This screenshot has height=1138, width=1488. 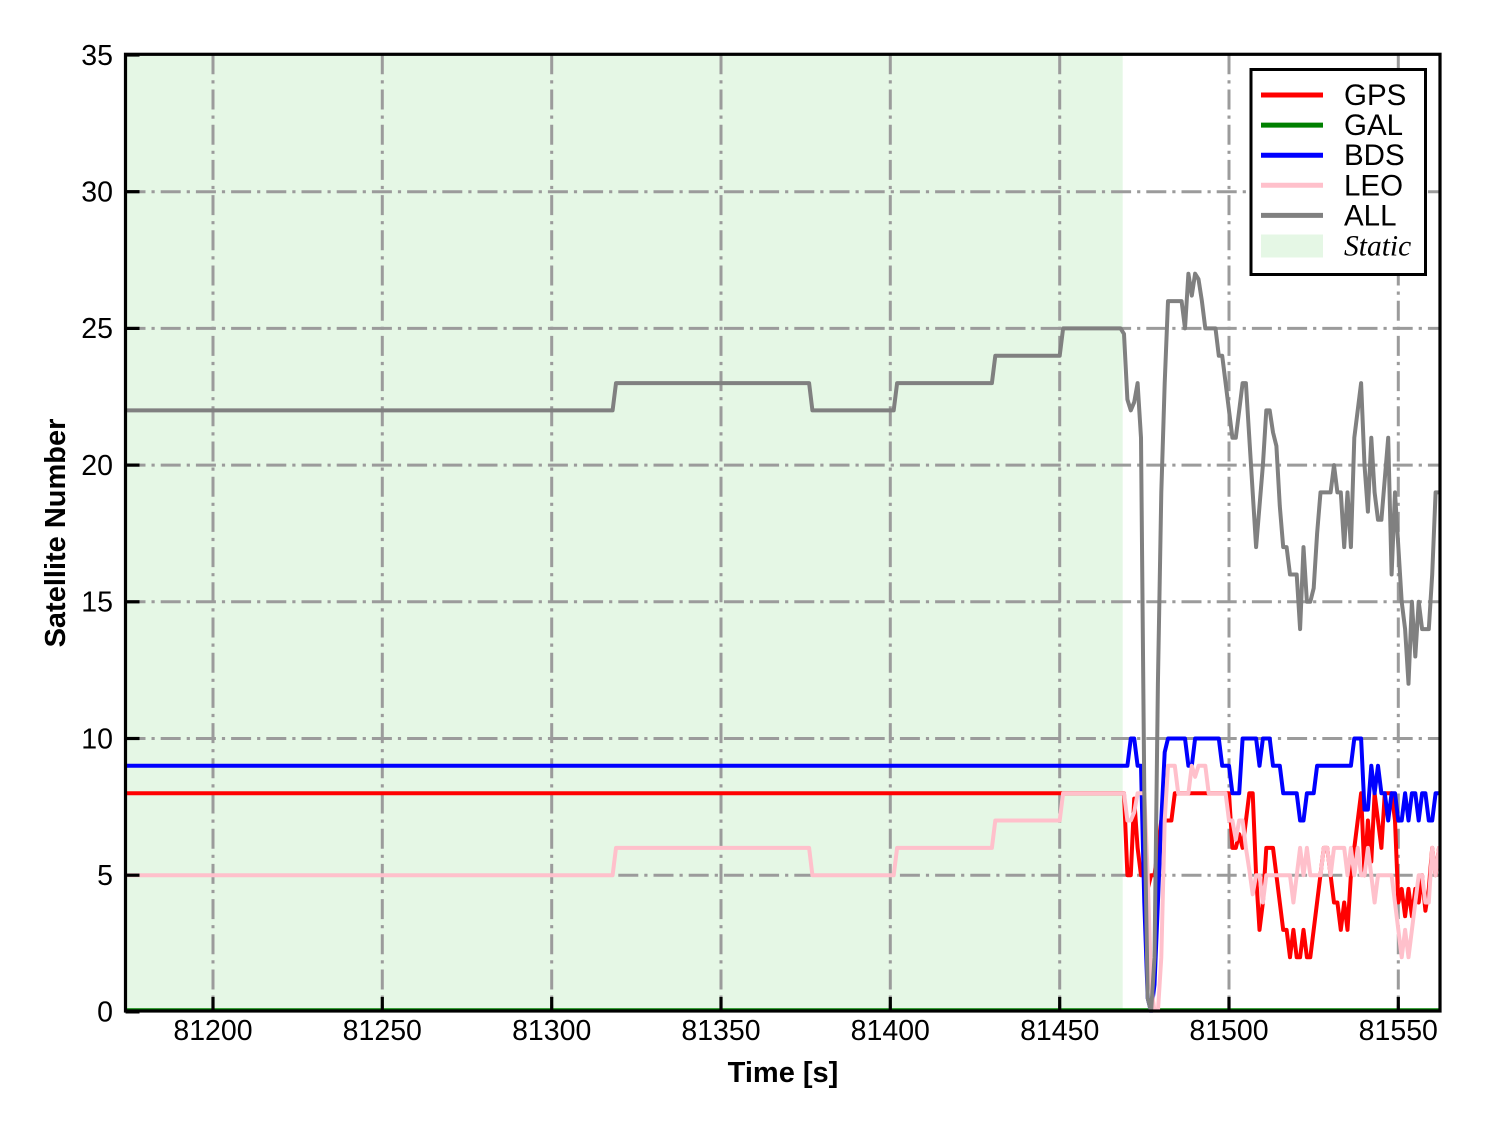 What do you see at coordinates (97, 56) in the screenshot?
I see `svg-text: 35` at bounding box center [97, 56].